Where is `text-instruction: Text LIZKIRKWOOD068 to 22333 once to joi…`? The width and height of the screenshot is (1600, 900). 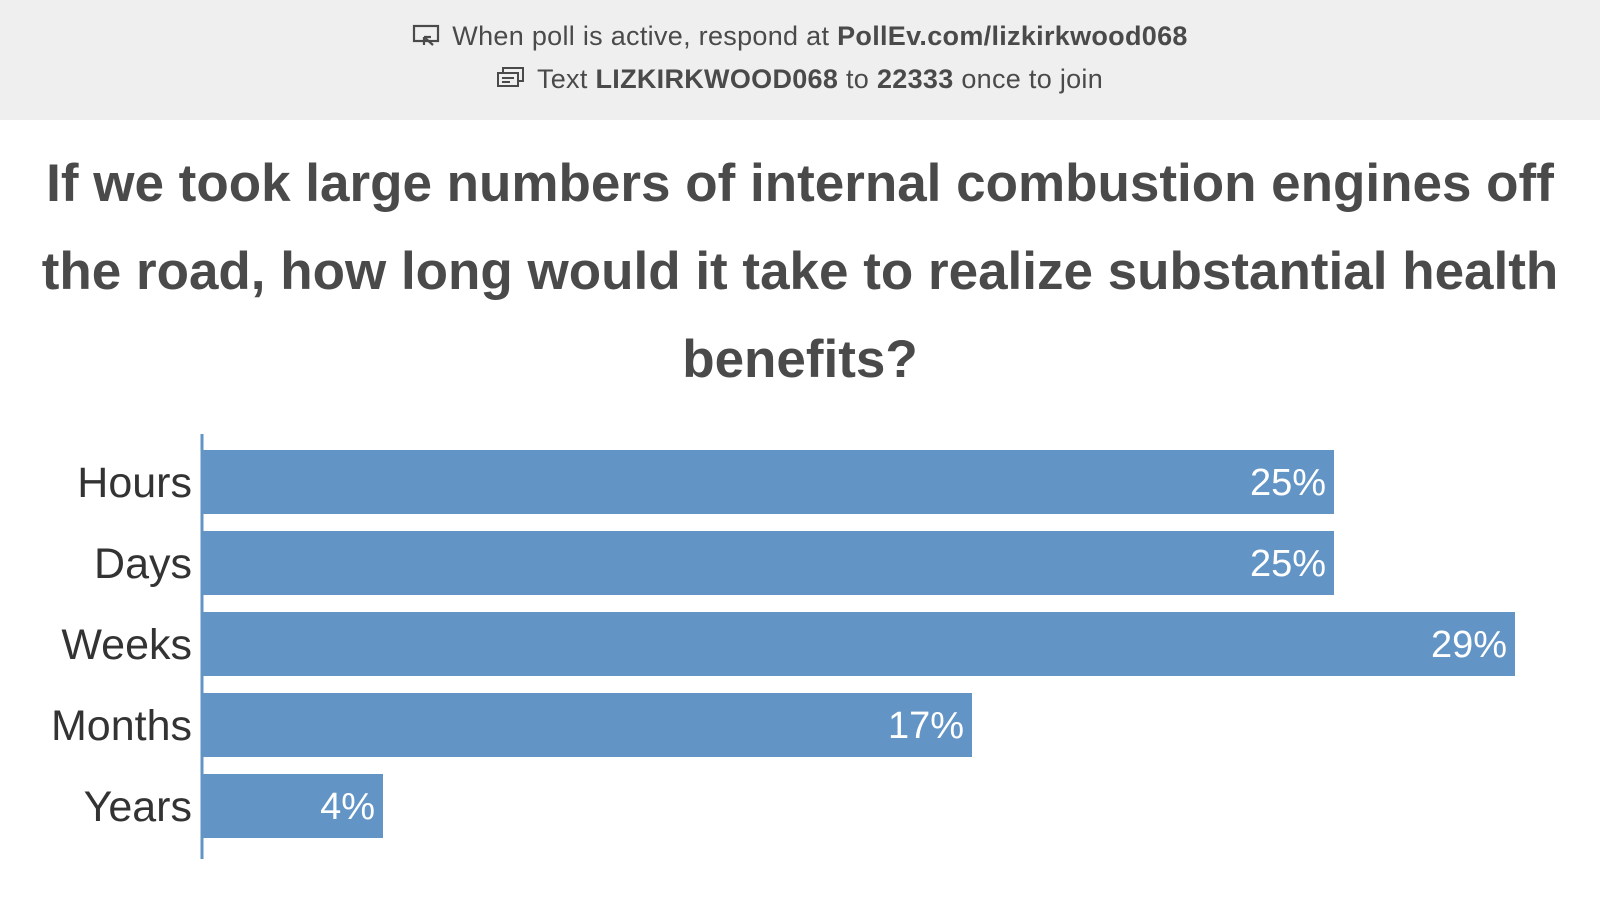 text-instruction: Text LIZKIRKWOOD068 to 22333 once to joi… is located at coordinates (800, 81).